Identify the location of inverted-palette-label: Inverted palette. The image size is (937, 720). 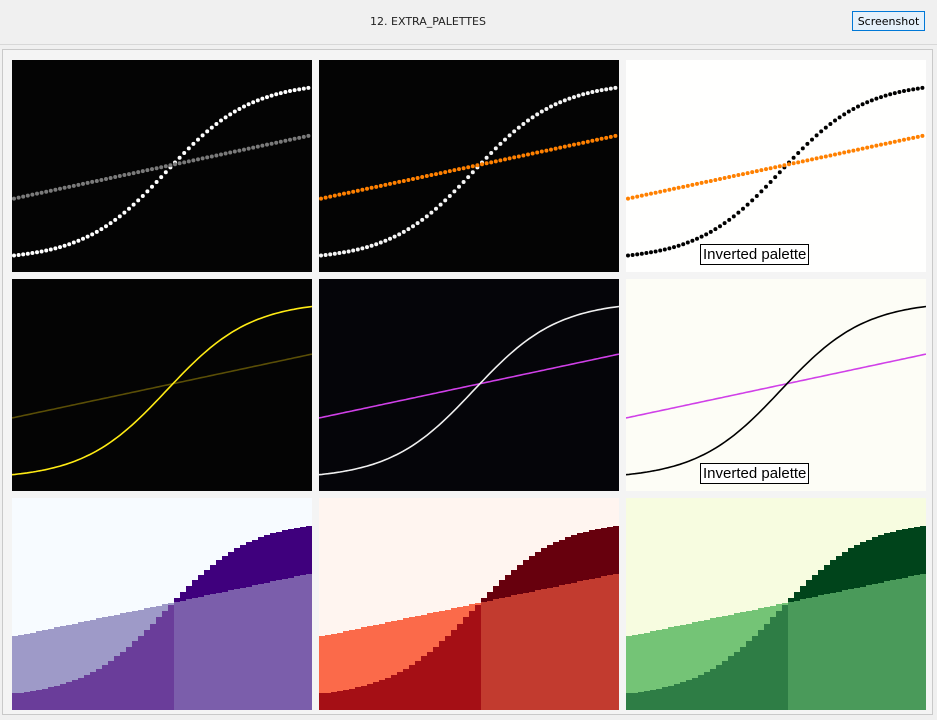
(755, 473).